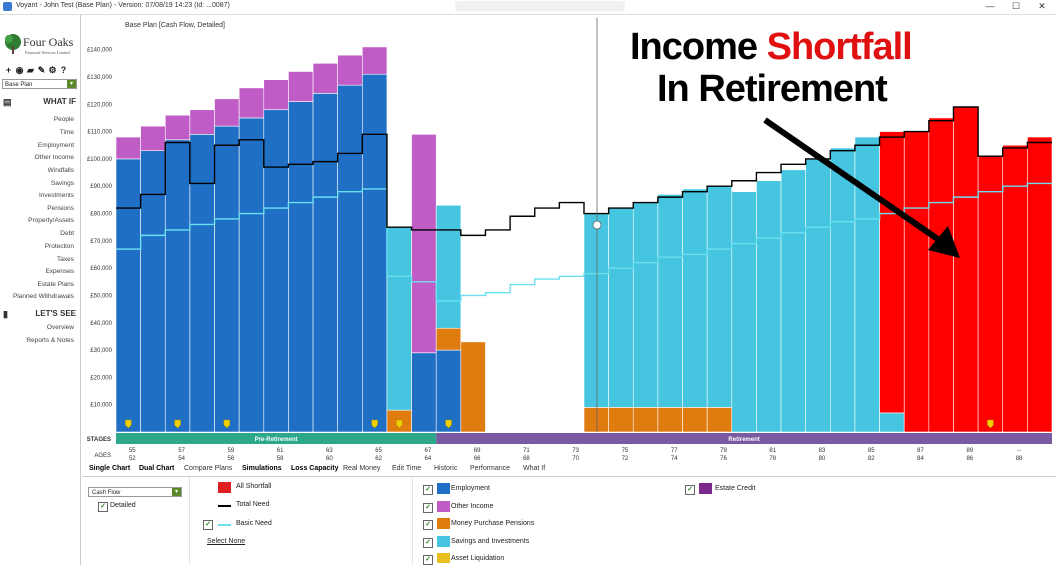 The width and height of the screenshot is (1056, 565). I want to click on tab-simulations: Simulations, so click(262, 468).